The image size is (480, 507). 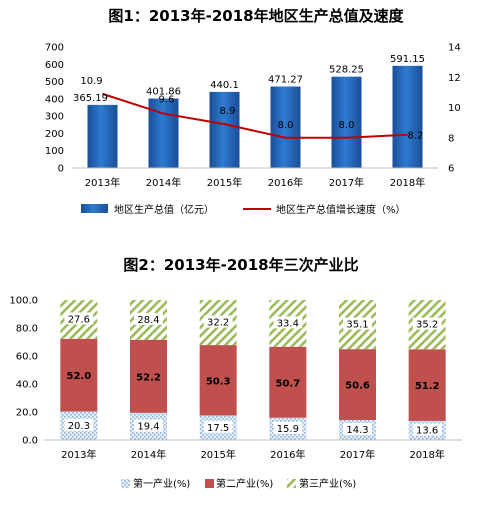 I want to click on legend-label-gdp: 地区生产总值（亿元）, so click(x=164, y=209).